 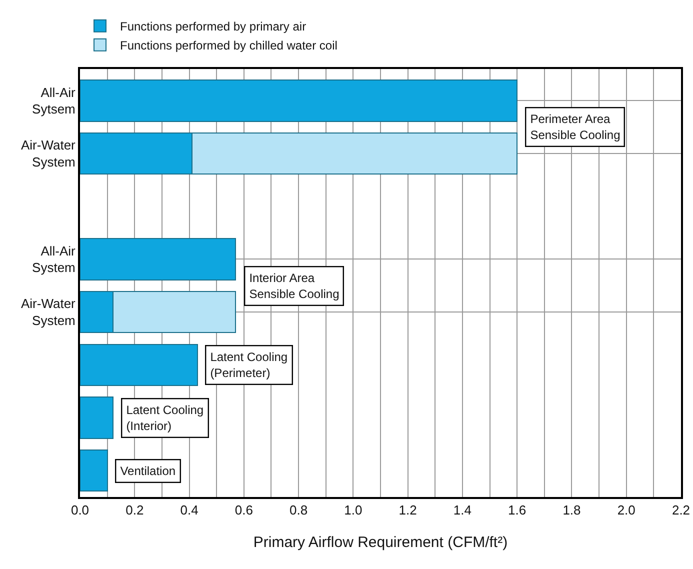 What do you see at coordinates (681, 510) in the screenshot?
I see `x-tick-label: 2.2` at bounding box center [681, 510].